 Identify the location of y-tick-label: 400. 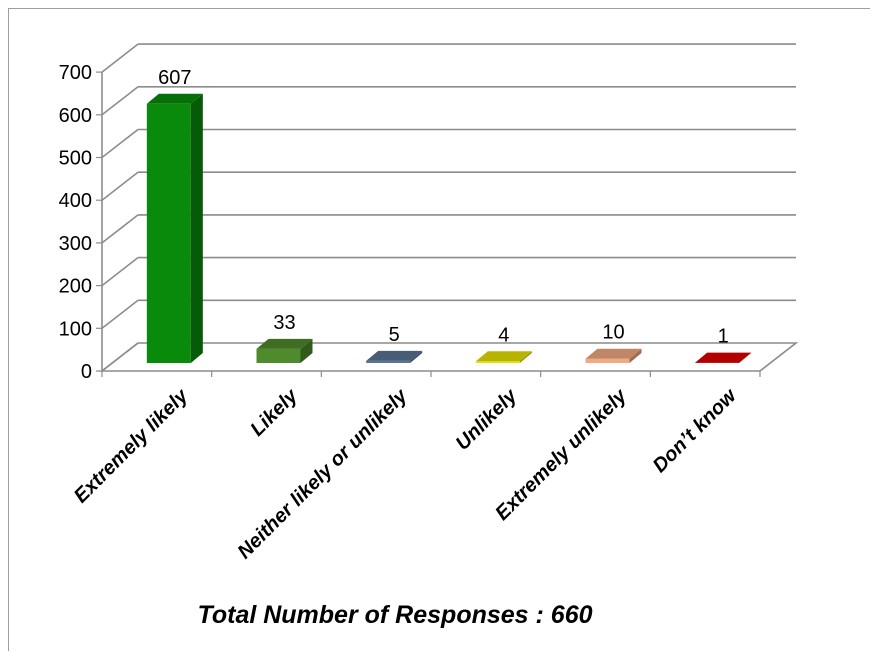
(75, 201).